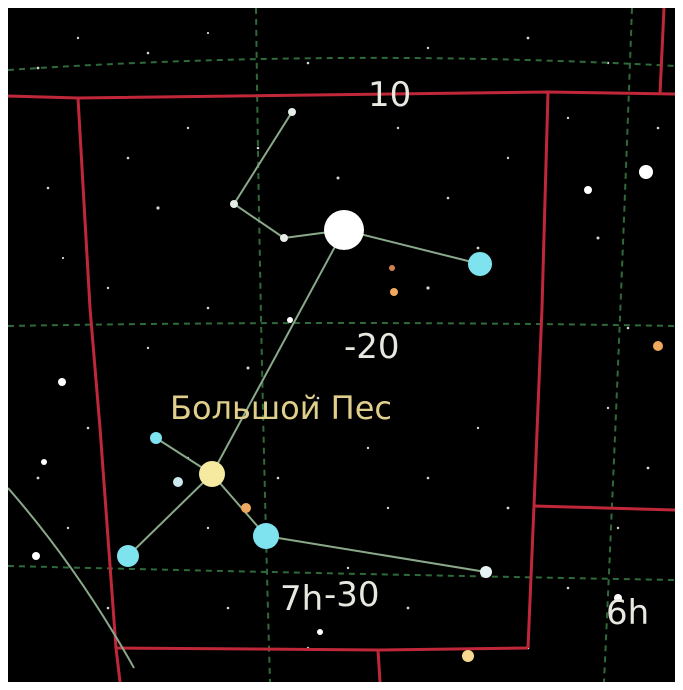 The height and width of the screenshot is (690, 683). What do you see at coordinates (618, 345) in the screenshot?
I see `ra-line-6h` at bounding box center [618, 345].